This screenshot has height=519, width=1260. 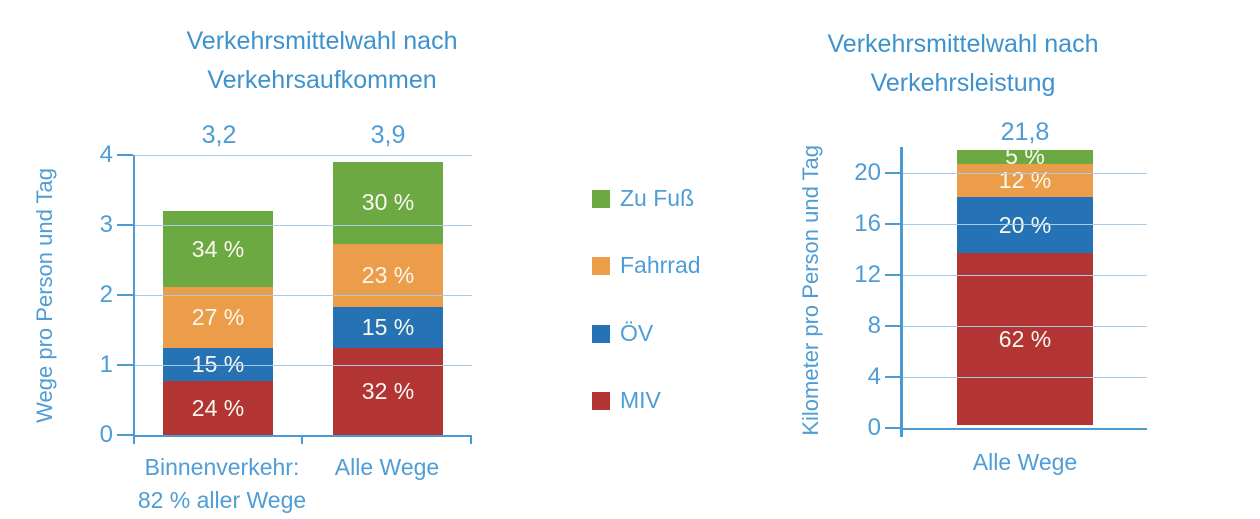 I want to click on legend-item-zu-fuss: Zu Fuß, so click(x=643, y=198).